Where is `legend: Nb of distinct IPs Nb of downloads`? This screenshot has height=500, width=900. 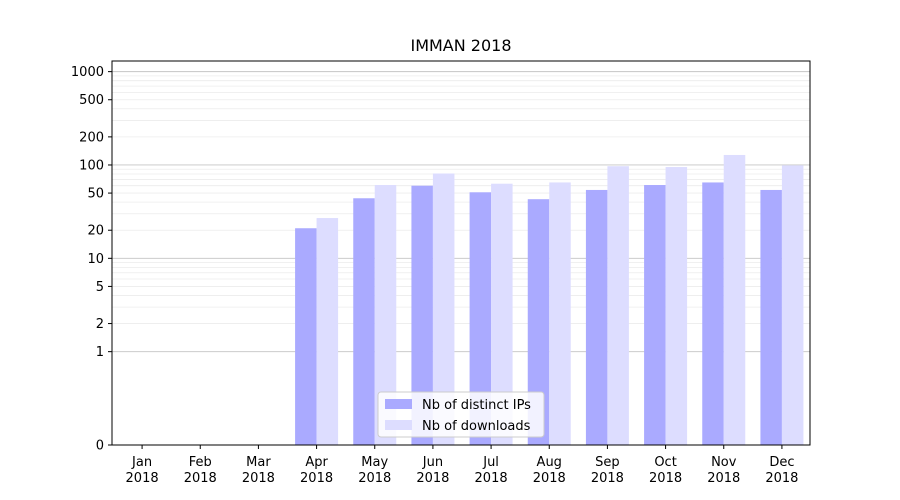 legend: Nb of distinct IPs Nb of downloads is located at coordinates (461, 414).